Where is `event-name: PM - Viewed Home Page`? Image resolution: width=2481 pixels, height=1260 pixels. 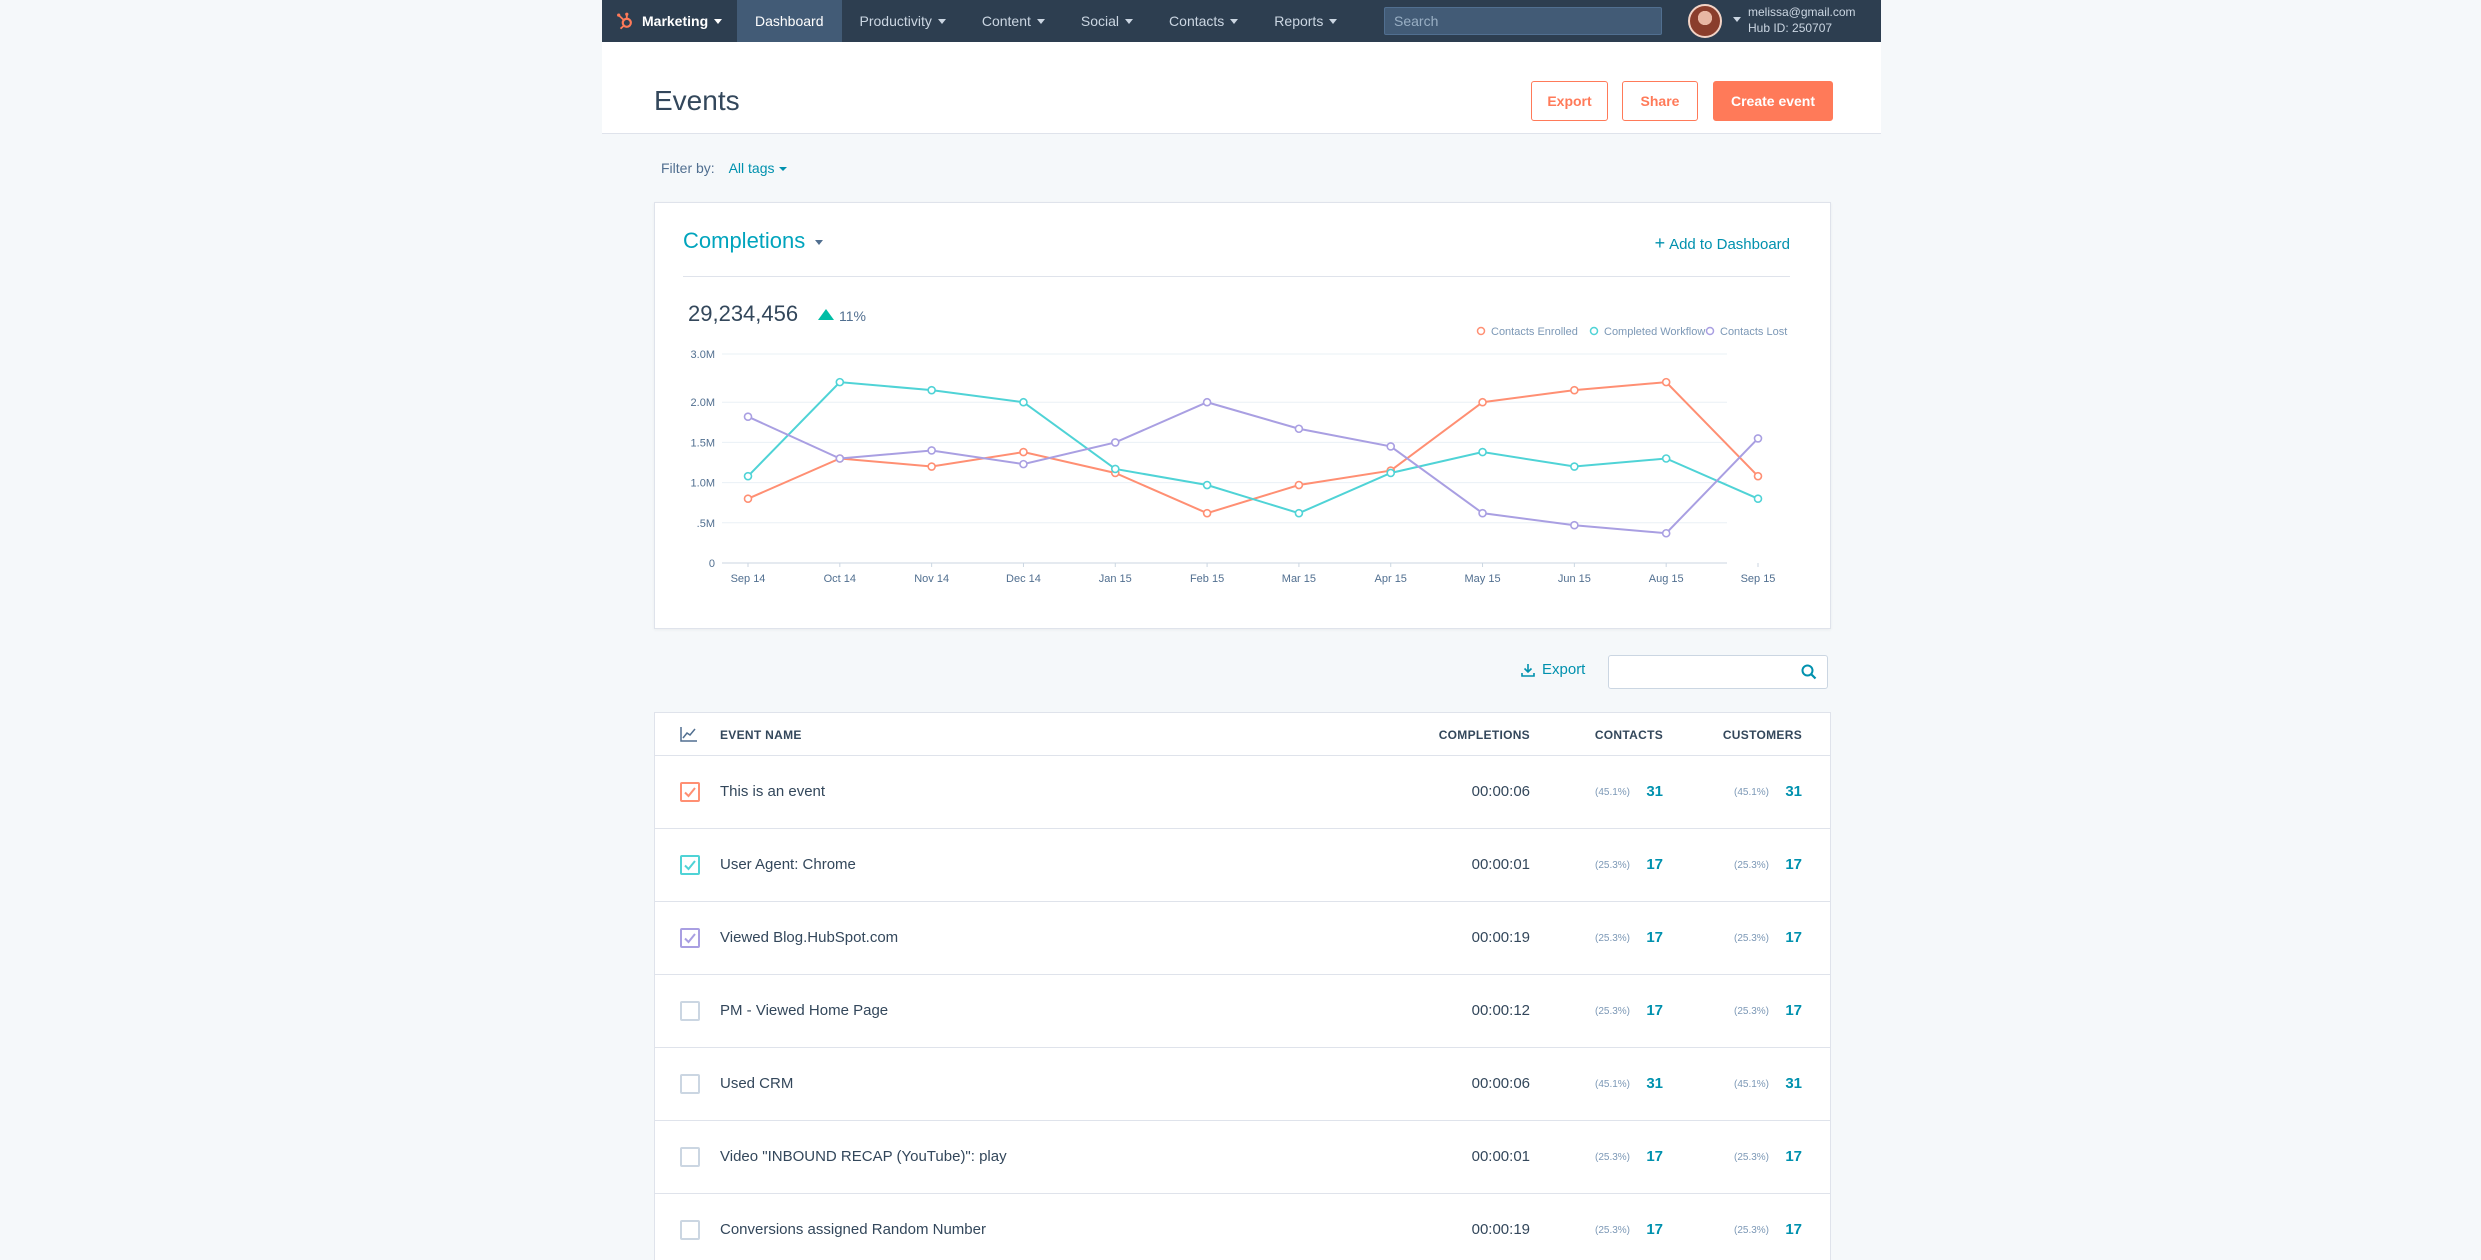 event-name: PM - Viewed Home Page is located at coordinates (804, 1010).